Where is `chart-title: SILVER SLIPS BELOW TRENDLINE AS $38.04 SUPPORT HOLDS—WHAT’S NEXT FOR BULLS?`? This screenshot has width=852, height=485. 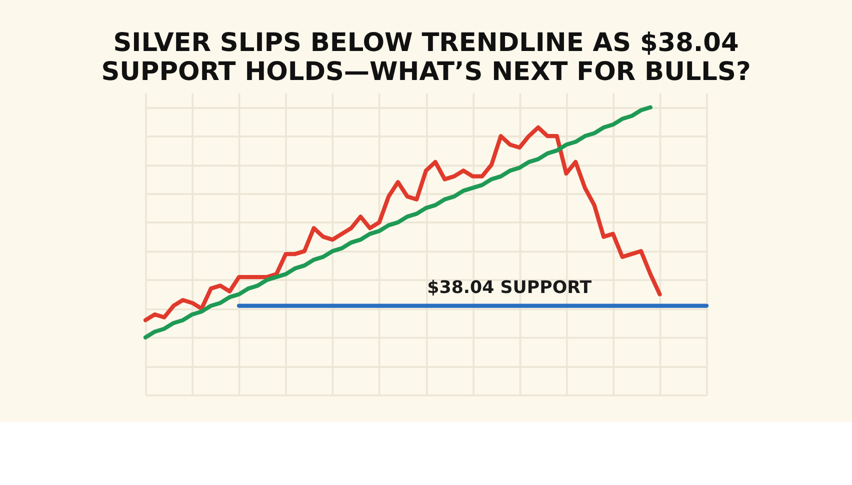 chart-title: SILVER SLIPS BELOW TRENDLINE AS $38.04 SUPPORT HOLDS—WHAT’S NEXT FOR BULLS? is located at coordinates (426, 58).